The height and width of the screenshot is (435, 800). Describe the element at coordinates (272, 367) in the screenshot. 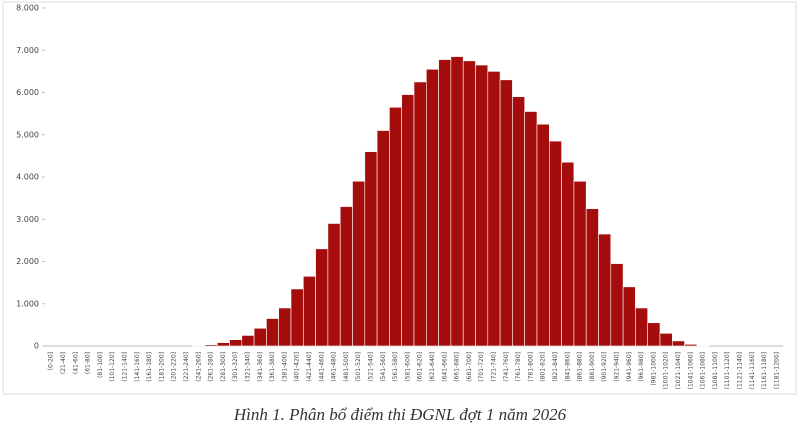

I see `x-tick-label: (361-380]` at that location.